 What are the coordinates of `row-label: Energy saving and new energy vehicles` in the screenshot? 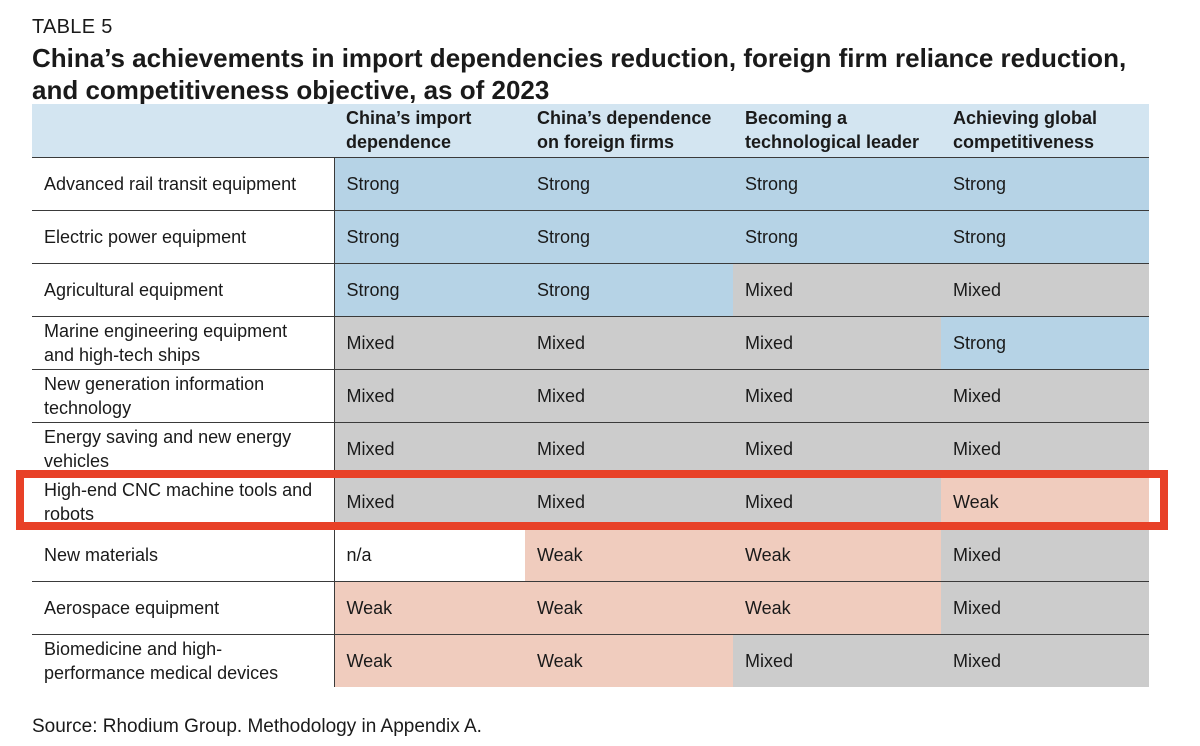 It's located at (183, 448).